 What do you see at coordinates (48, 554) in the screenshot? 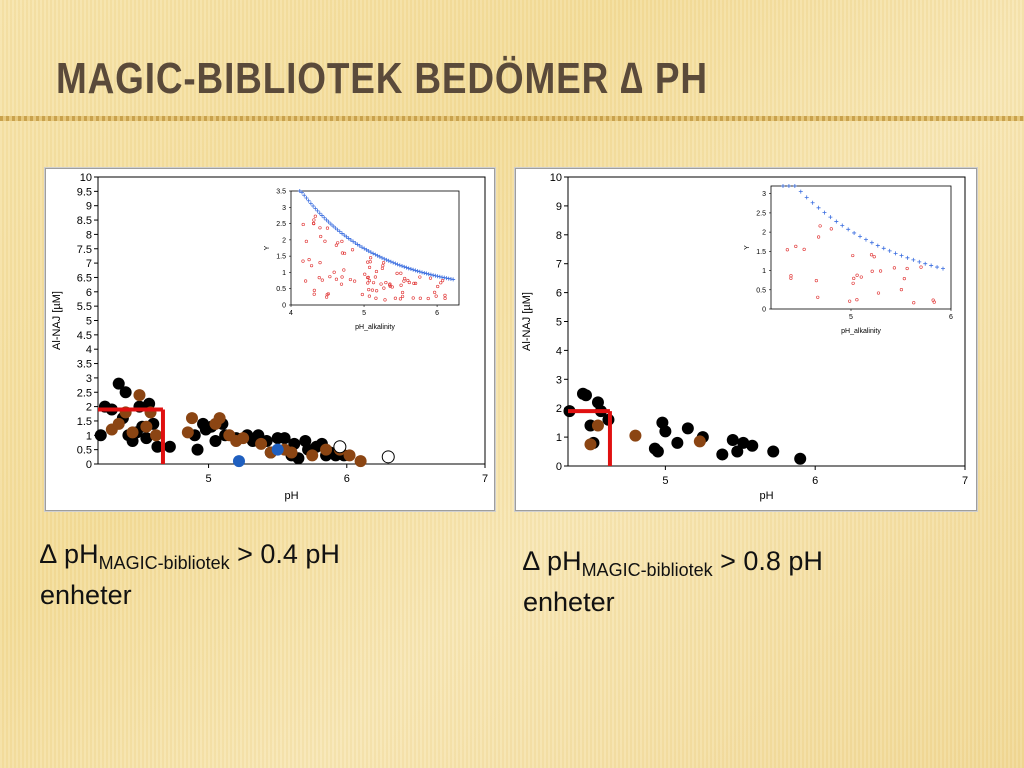
I see `delta-symbol: ∆` at bounding box center [48, 554].